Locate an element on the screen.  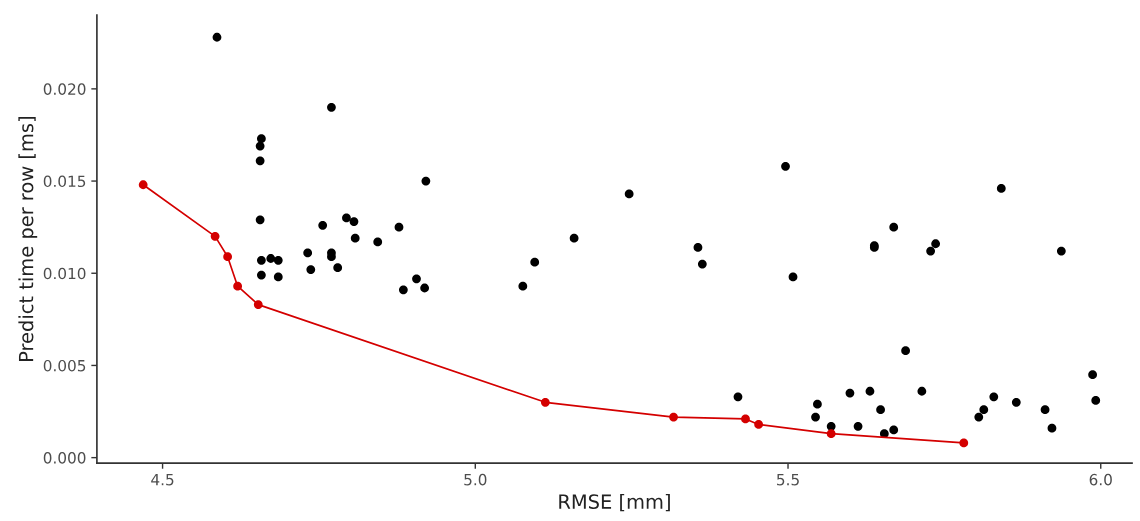
y-tick-label: 0.005 is located at coordinates (64, 365).